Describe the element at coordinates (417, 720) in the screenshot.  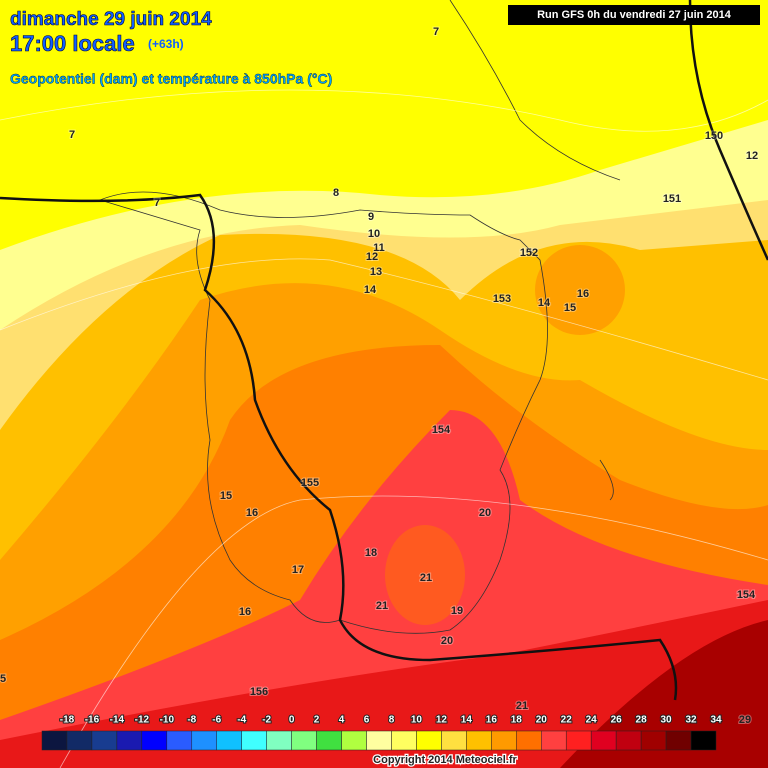
I see `colorbar-label: 10` at that location.